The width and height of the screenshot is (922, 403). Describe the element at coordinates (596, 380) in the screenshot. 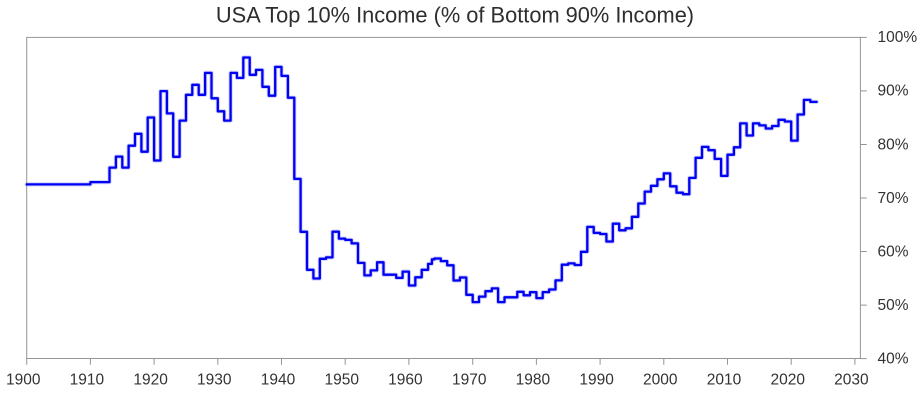

I see `svg-text: 1990` at that location.